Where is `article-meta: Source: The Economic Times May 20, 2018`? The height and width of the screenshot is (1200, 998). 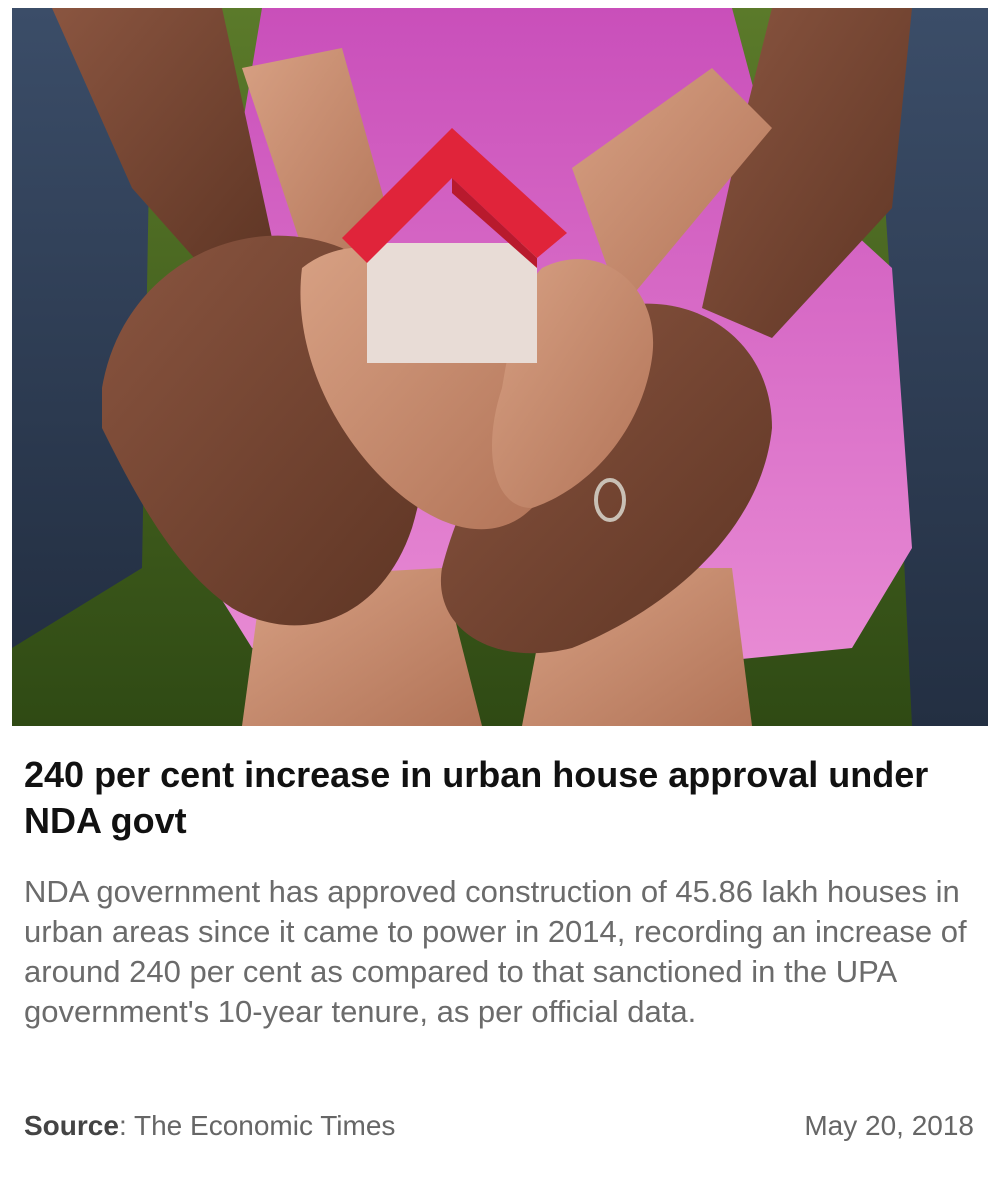
article-meta: Source: The Economic Times May 20, 2018 is located at coordinates (499, 1126).